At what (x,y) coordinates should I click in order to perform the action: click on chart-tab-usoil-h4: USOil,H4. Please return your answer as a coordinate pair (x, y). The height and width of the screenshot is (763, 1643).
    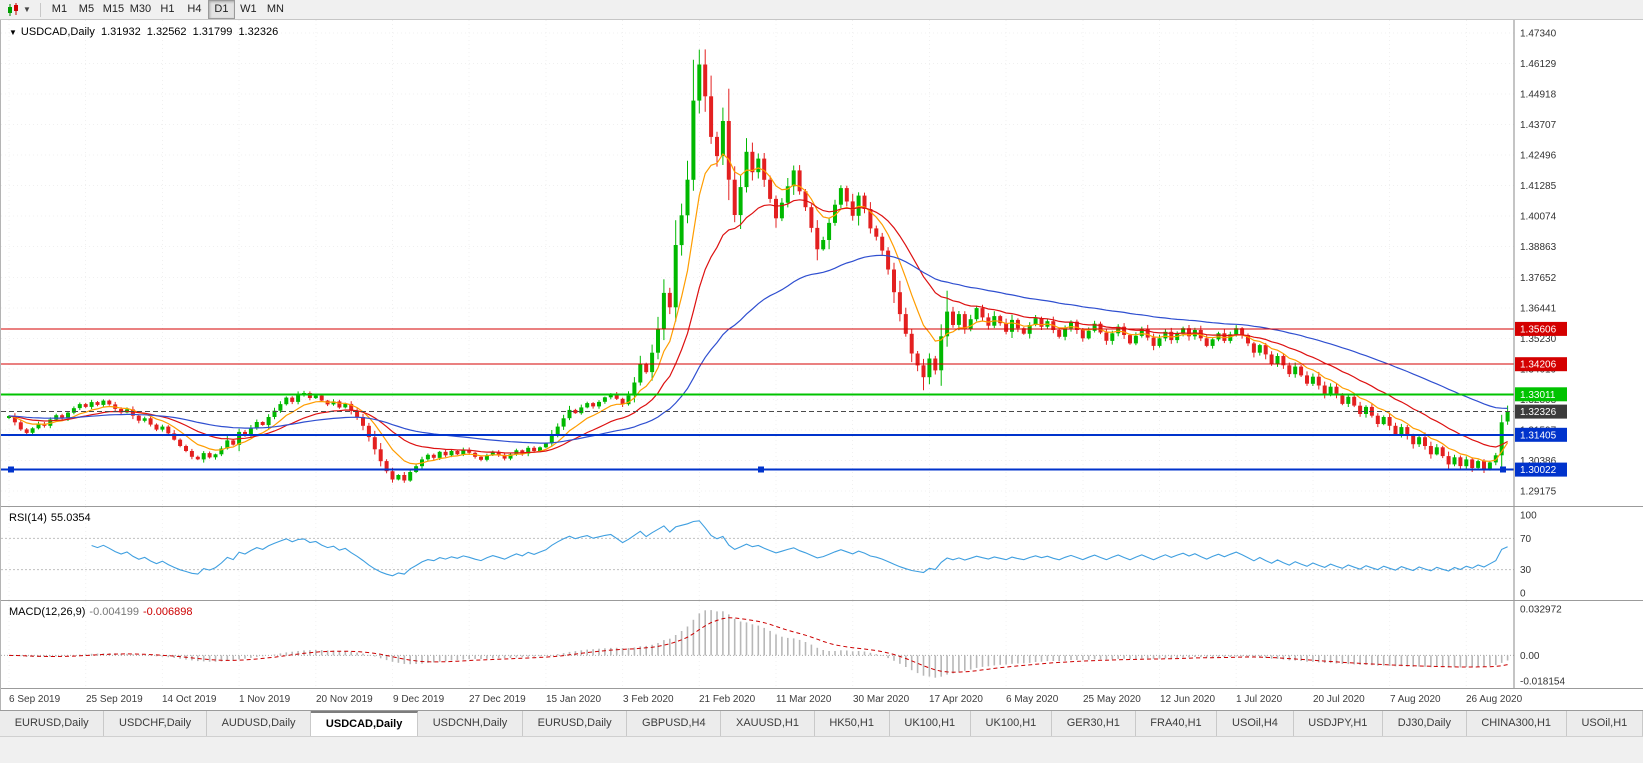
    Looking at the image, I should click on (1255, 723).